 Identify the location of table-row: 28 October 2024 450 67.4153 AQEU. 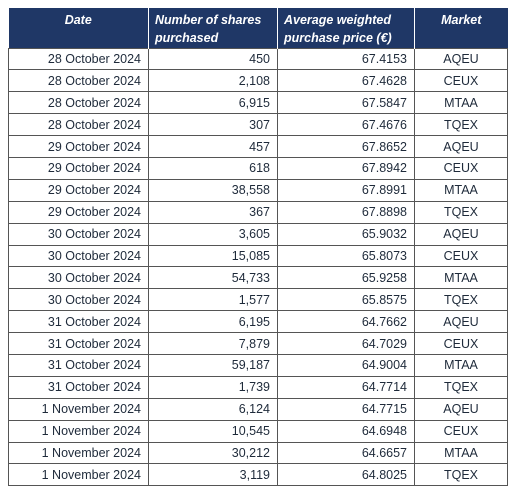
(258, 59).